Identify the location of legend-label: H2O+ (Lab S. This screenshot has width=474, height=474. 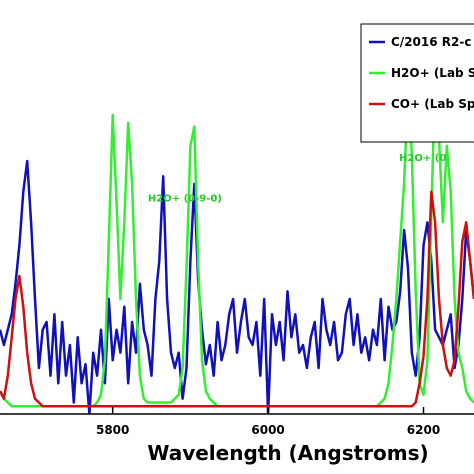
(432, 73).